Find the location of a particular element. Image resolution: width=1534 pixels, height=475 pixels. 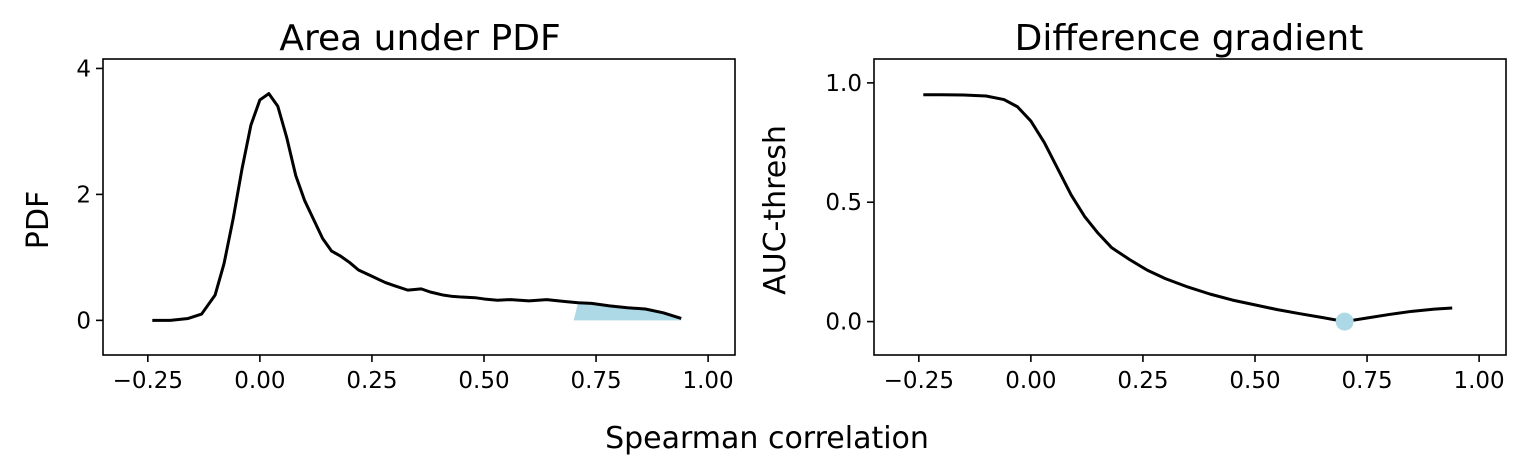

gradient-threshold-marker is located at coordinates (1344, 321).